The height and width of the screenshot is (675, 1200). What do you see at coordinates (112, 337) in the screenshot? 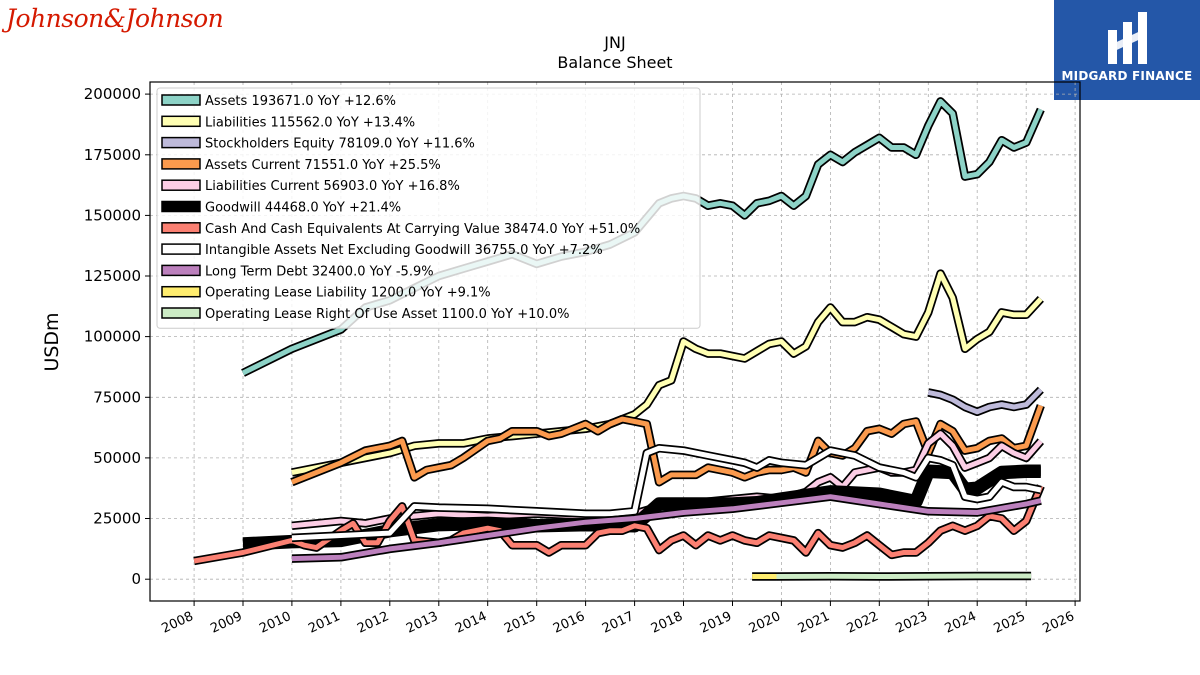
I see `y-tick-label: 100000` at bounding box center [112, 337].